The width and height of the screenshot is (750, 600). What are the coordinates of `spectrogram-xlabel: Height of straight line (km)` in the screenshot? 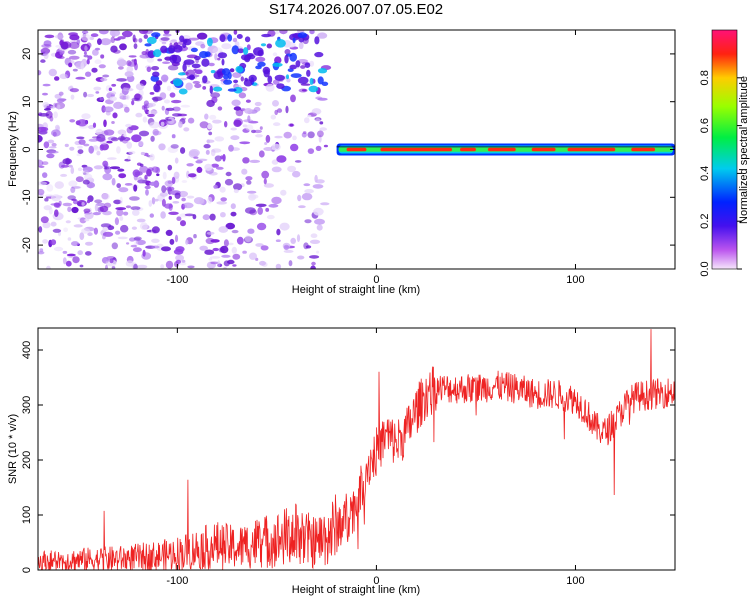 It's located at (356, 290).